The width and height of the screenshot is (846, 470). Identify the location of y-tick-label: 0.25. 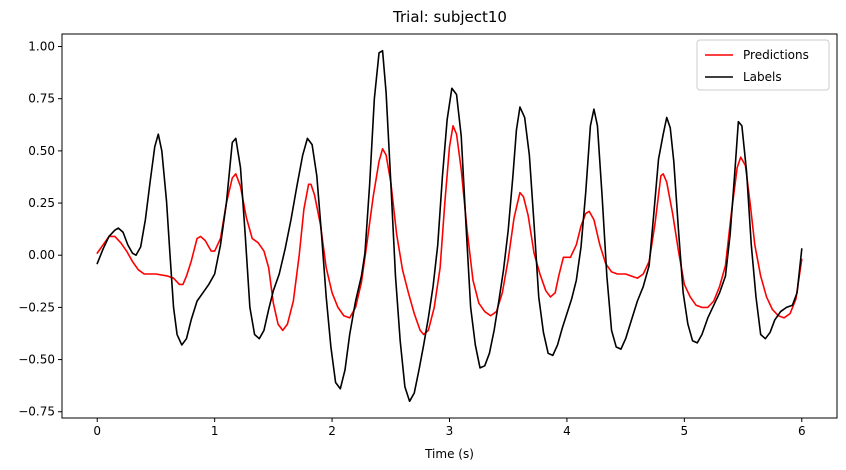
(41, 203).